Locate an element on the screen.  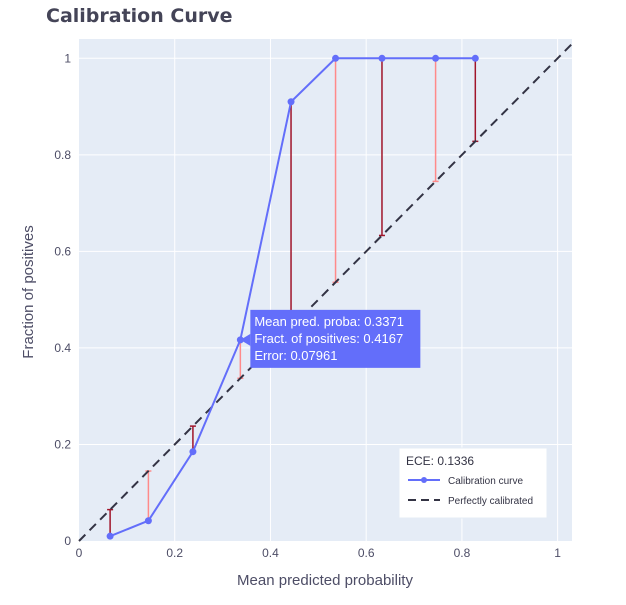
y-tick-label: 0 is located at coordinates (67, 541).